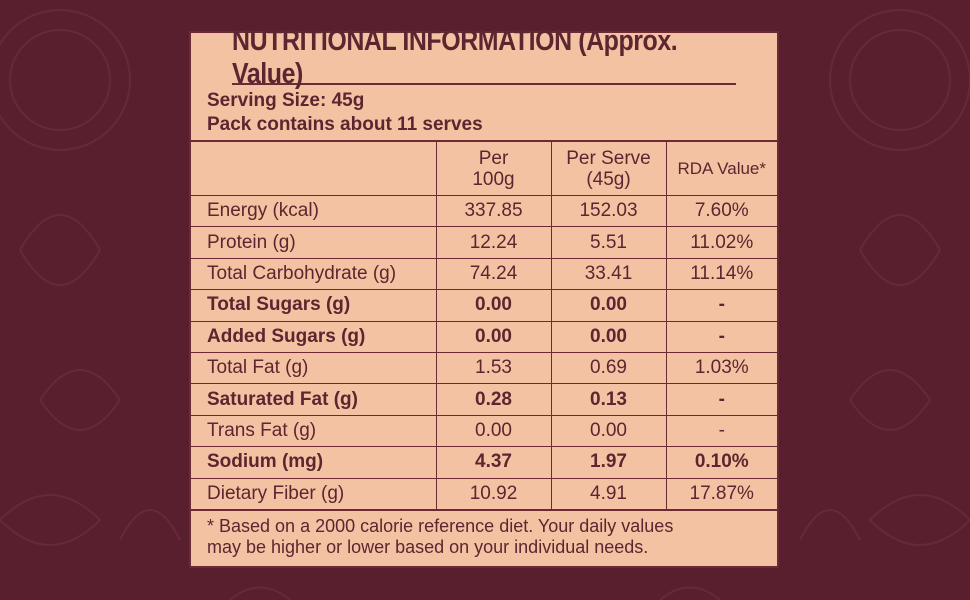  Describe the element at coordinates (608, 274) in the screenshot. I see `per-serve-value: 33.41` at that location.